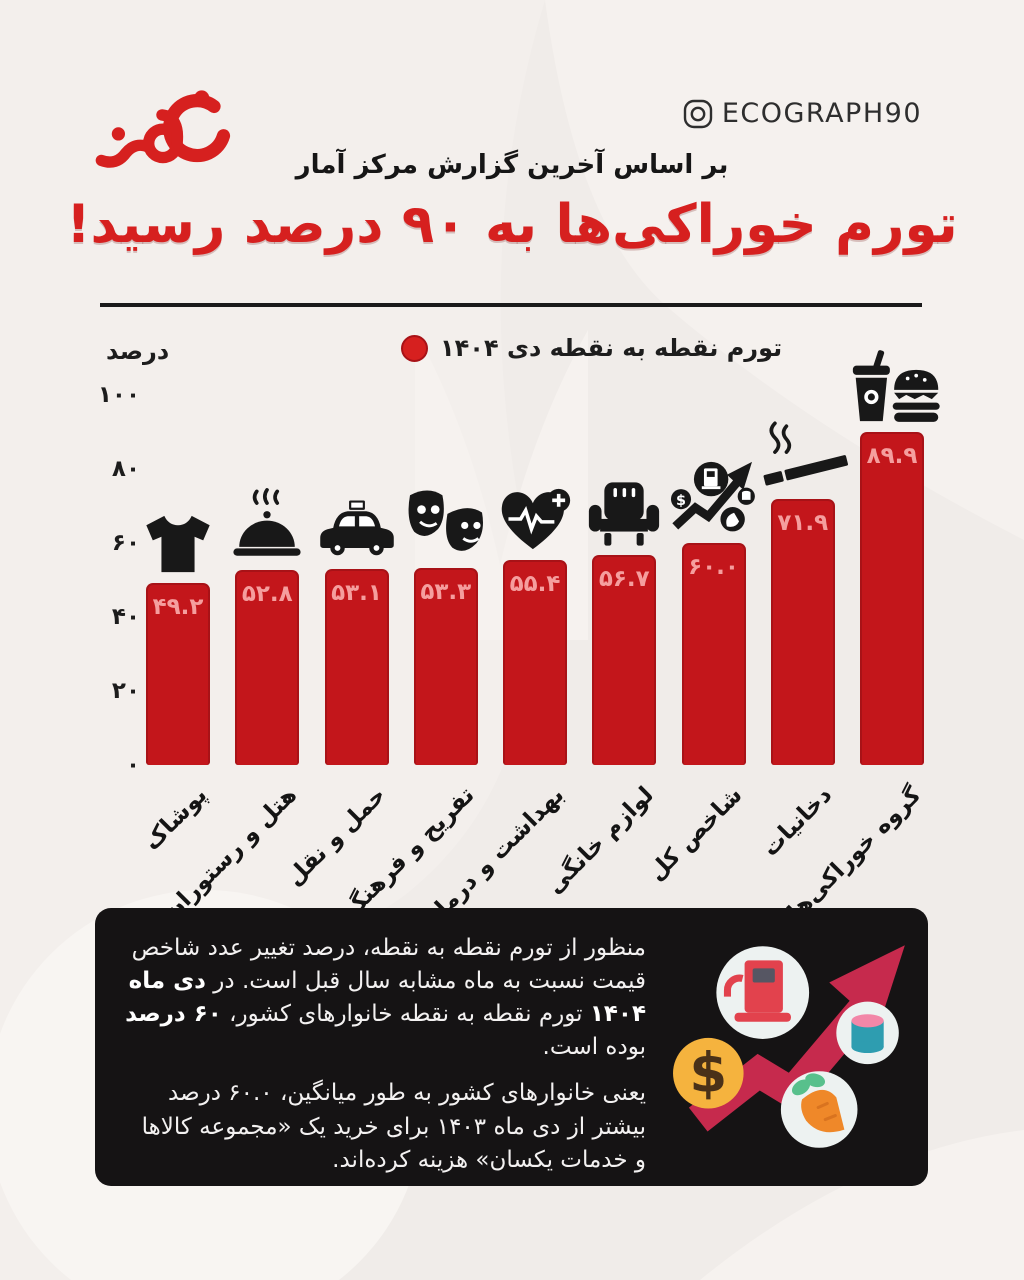 The height and width of the screenshot is (1280, 1024). I want to click on instagram-handle-text: ECOGRAPH90, so click(821, 113).